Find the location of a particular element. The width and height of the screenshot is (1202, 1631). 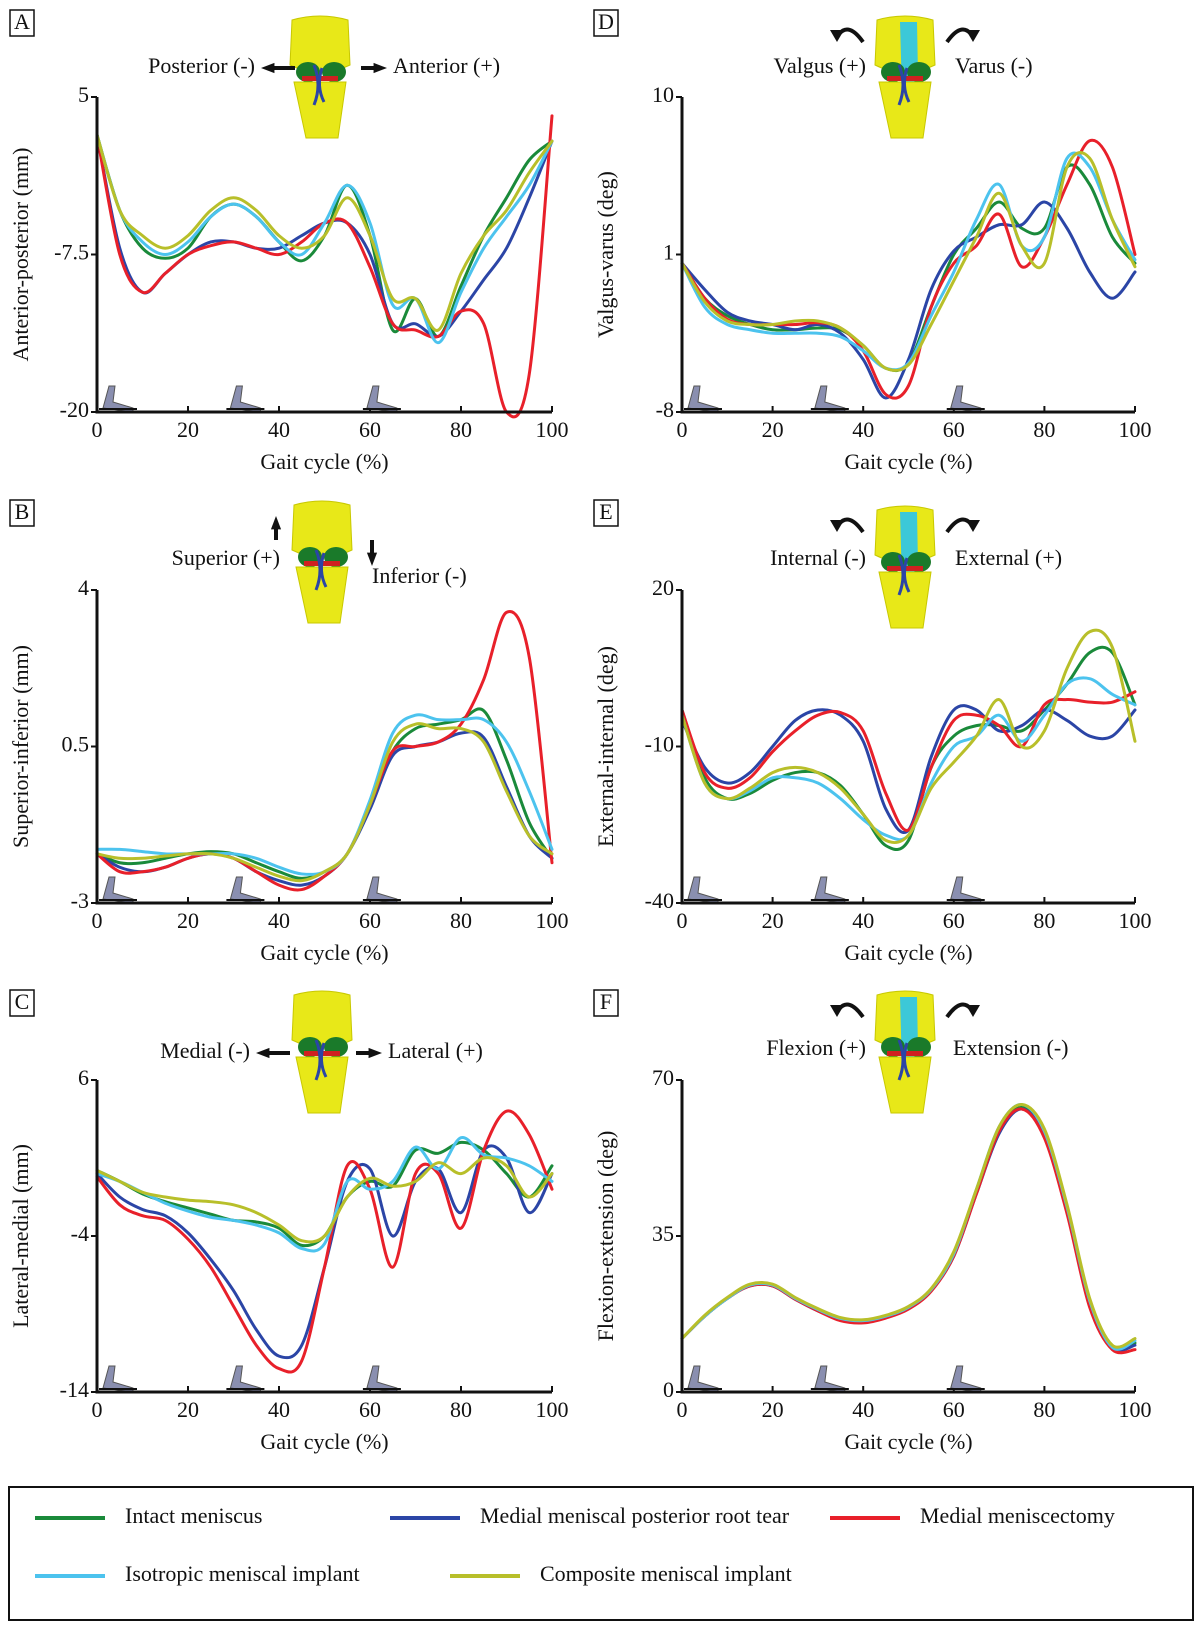

direction-label: Varus (-) is located at coordinates (994, 65).